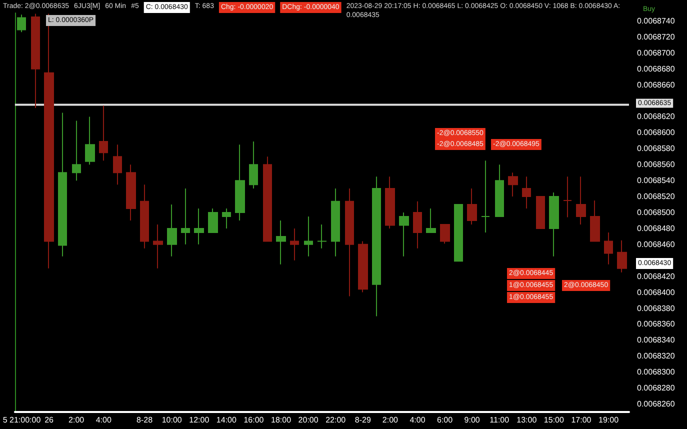 This screenshot has height=429, width=687. Describe the element at coordinates (656, 21) in the screenshot. I see `y-tick-label: 0.0068740` at that location.